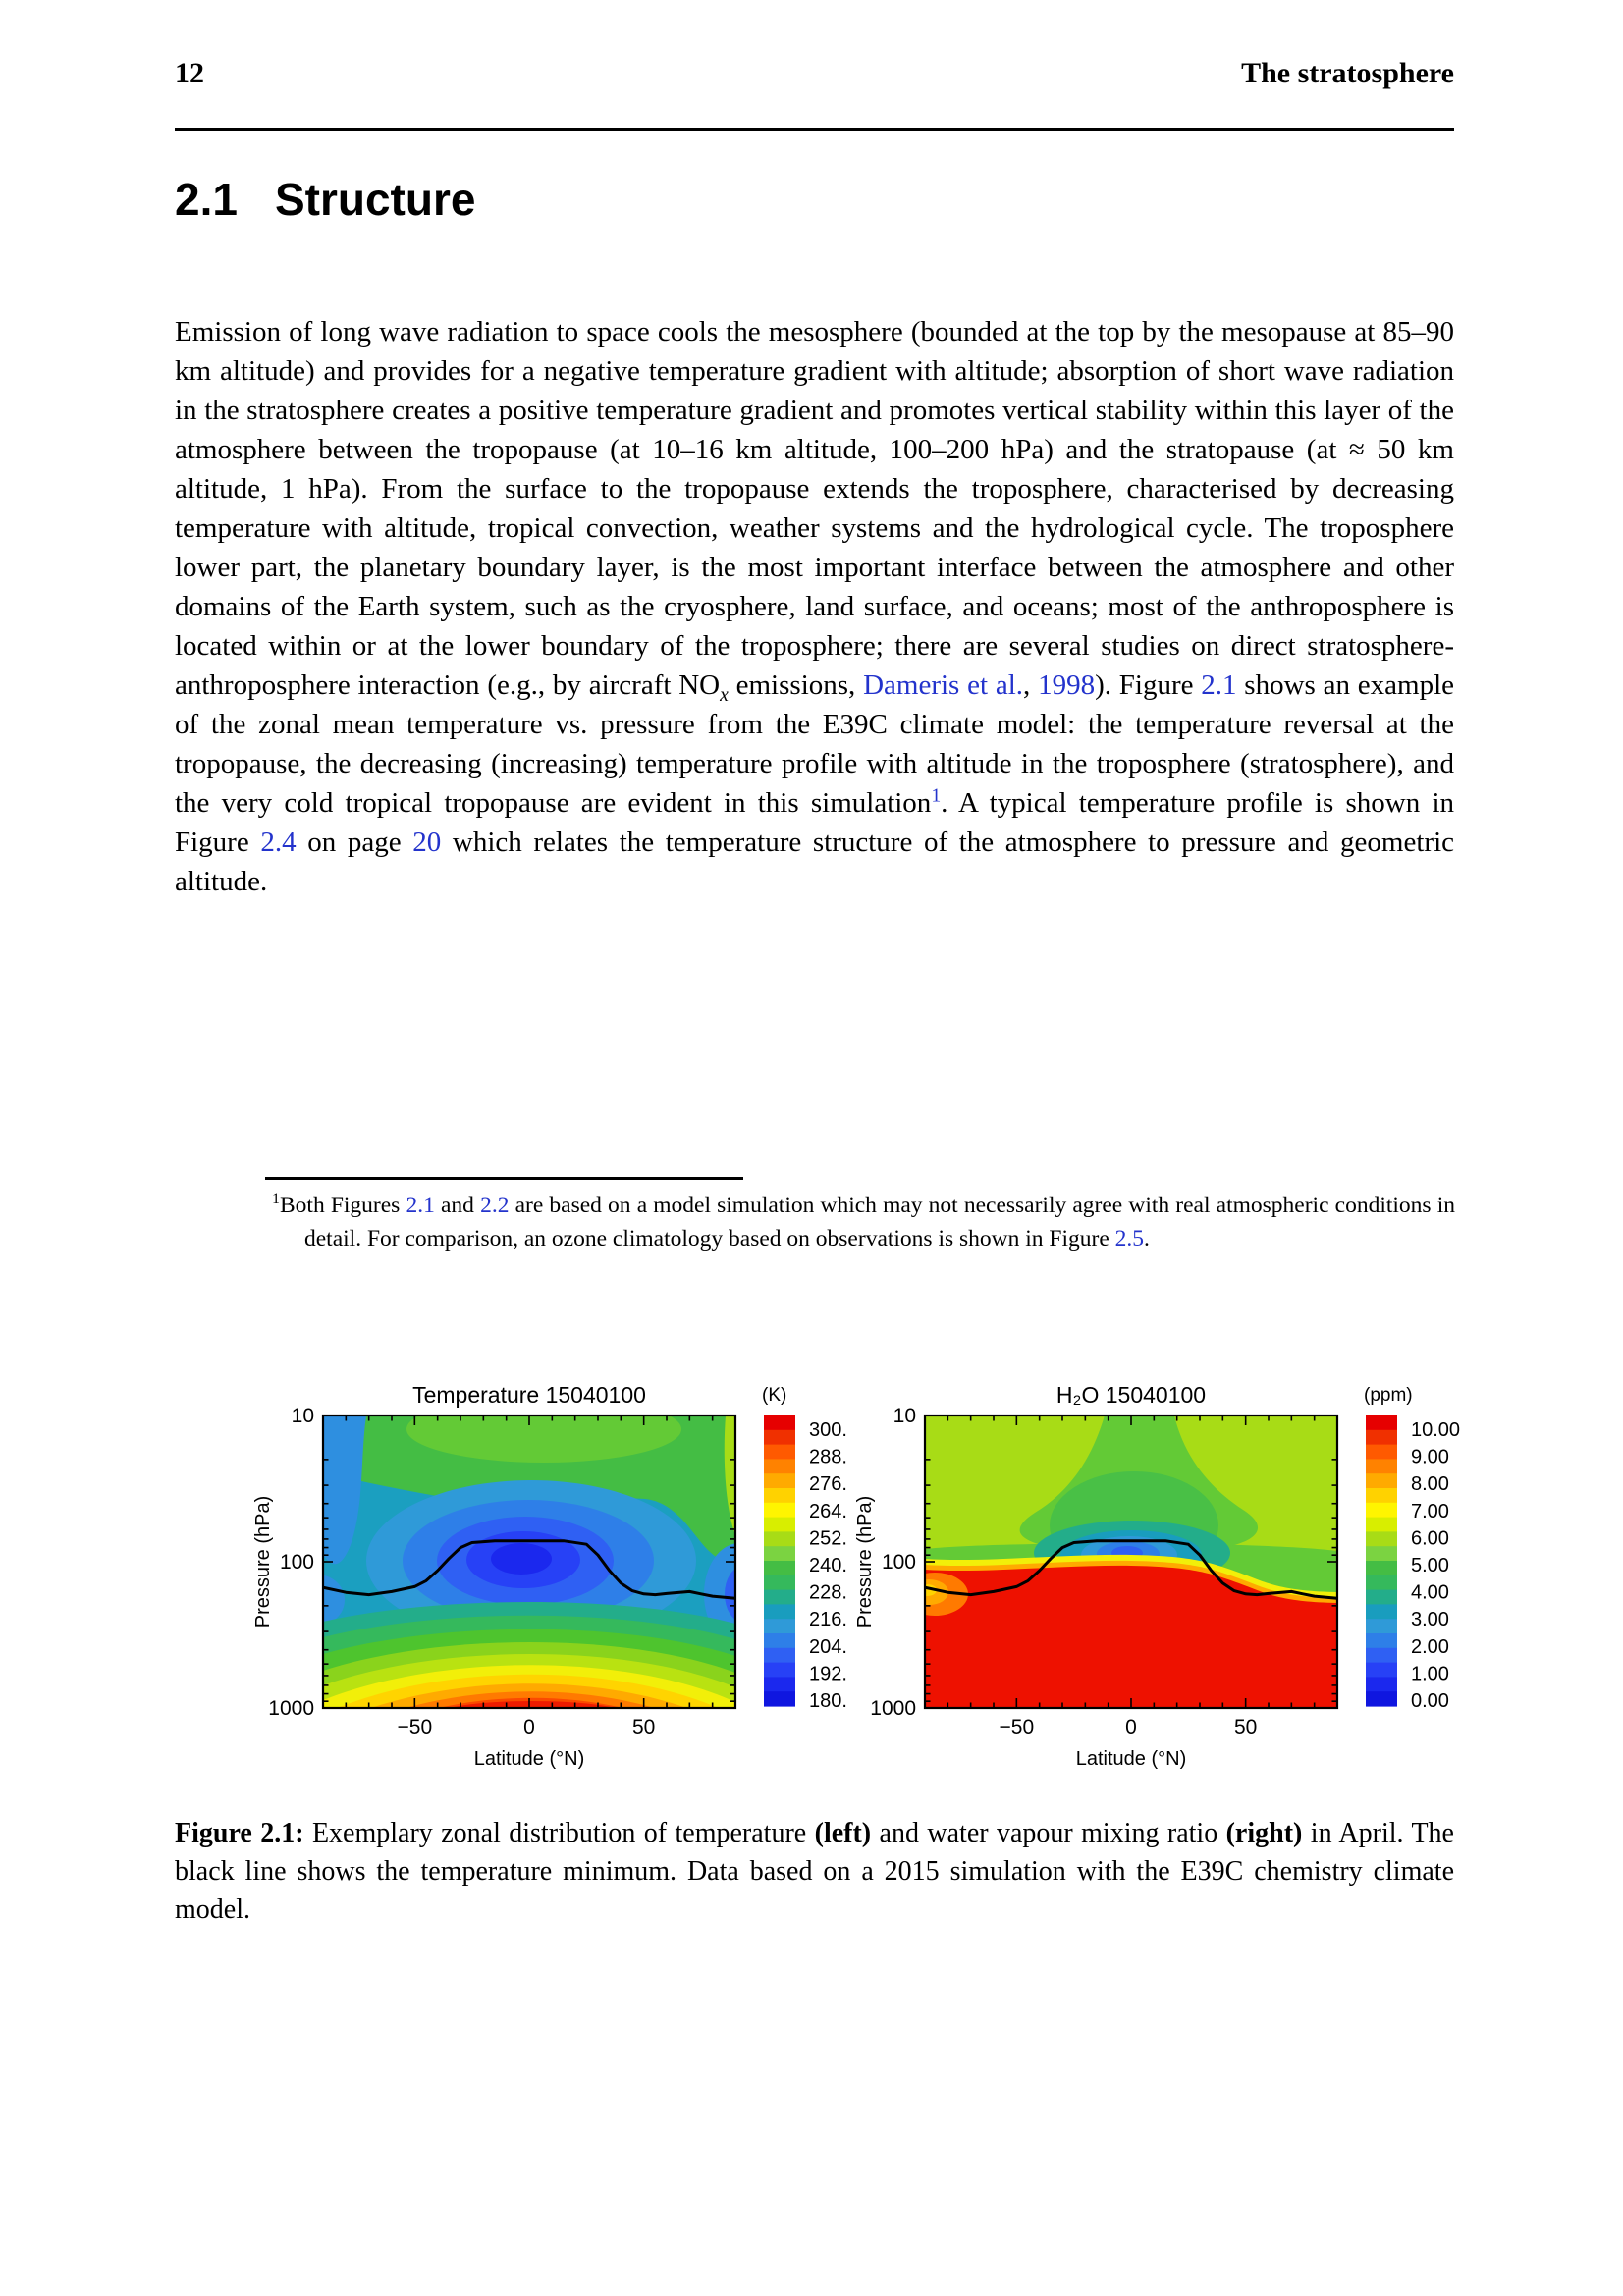  What do you see at coordinates (828, 1457) in the screenshot?
I see `colorbar-tick-label: 288.` at bounding box center [828, 1457].